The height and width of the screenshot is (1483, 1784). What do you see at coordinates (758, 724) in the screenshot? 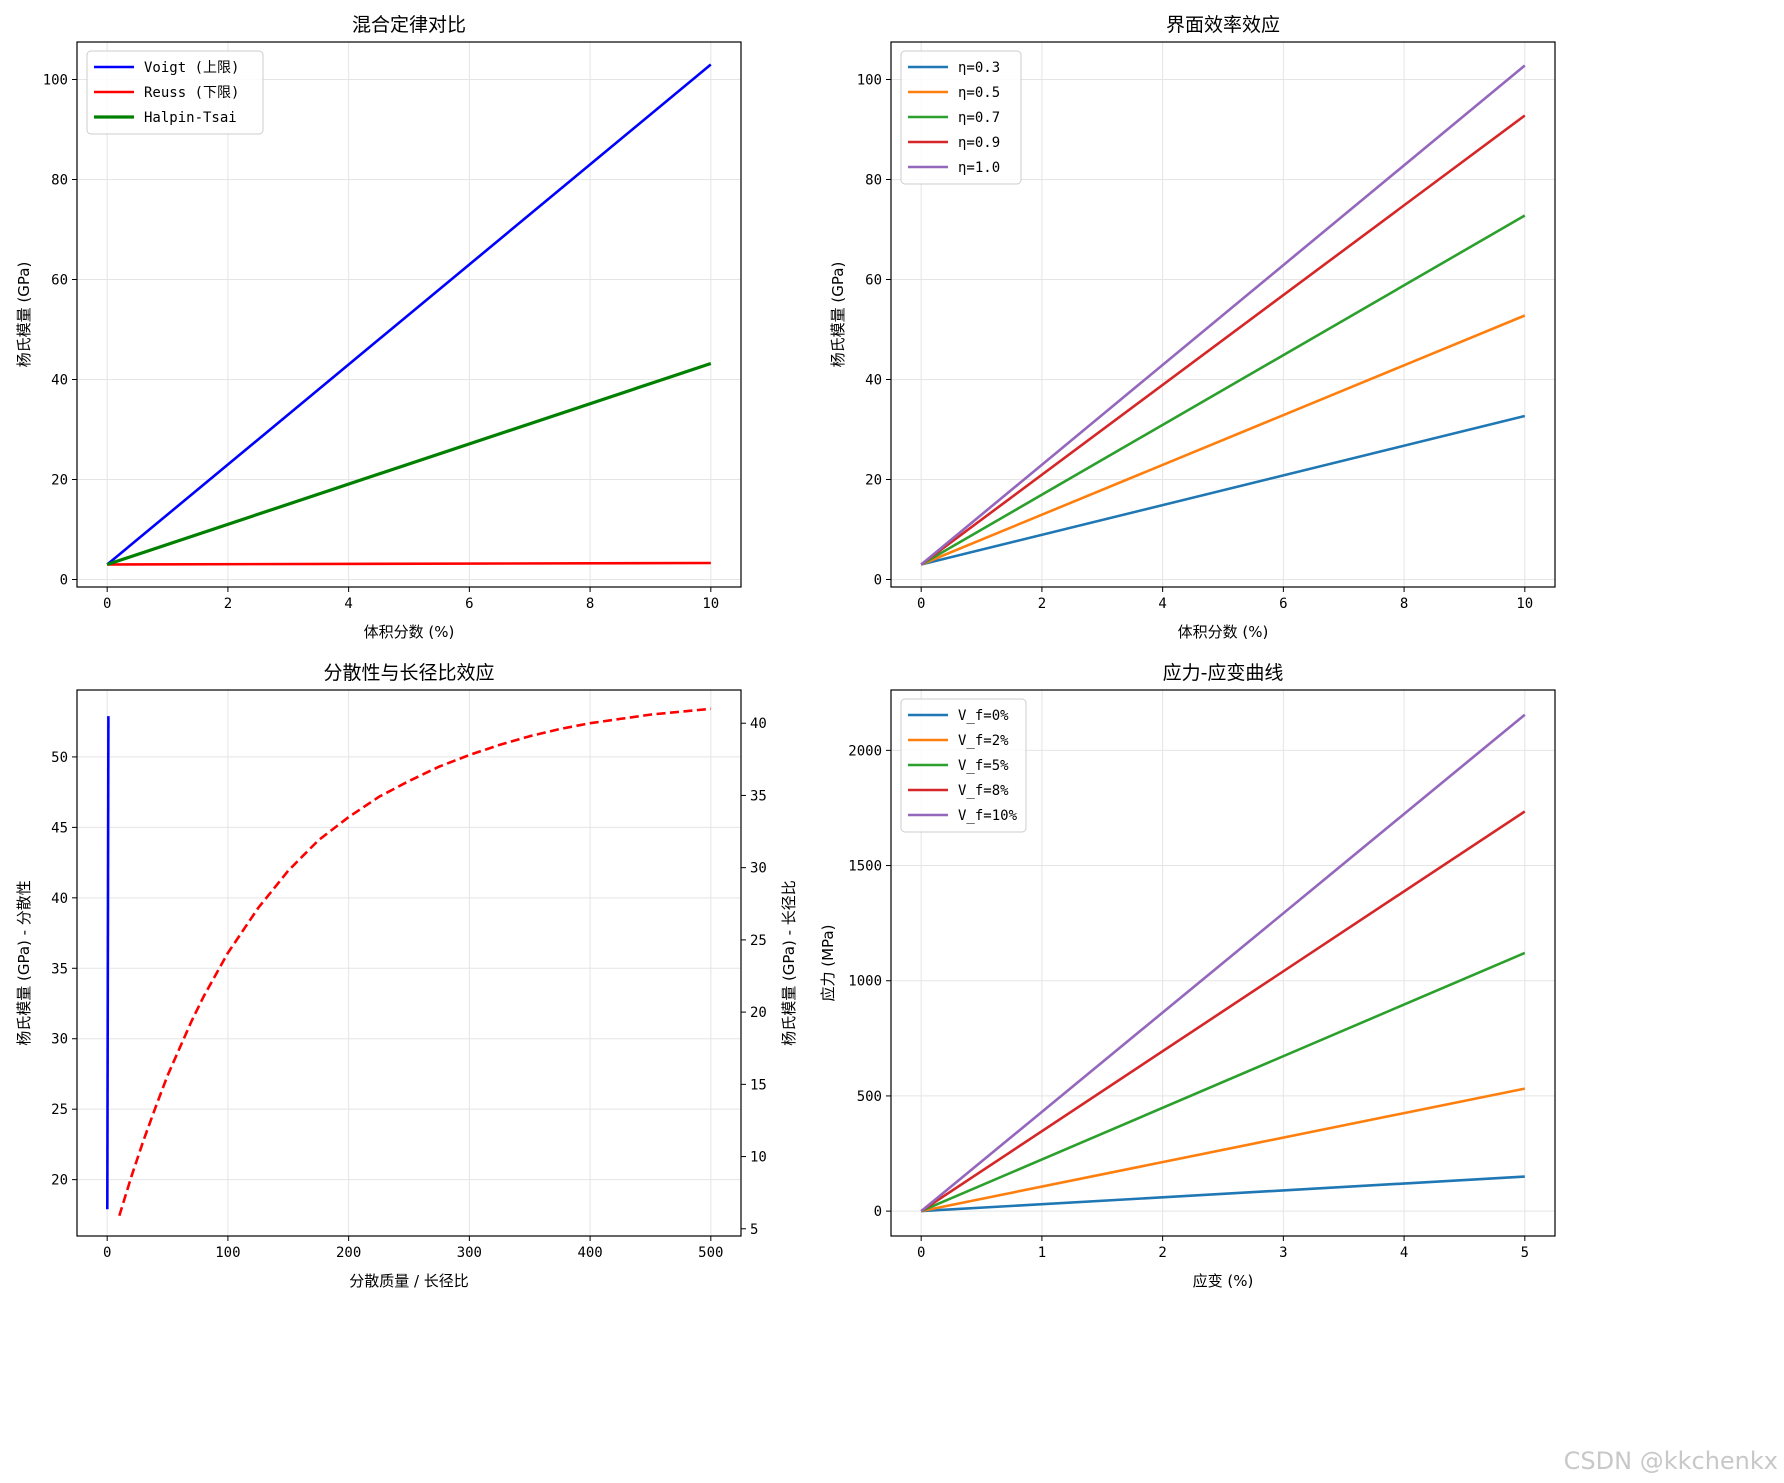
I see `y-right-tick-label: 40` at bounding box center [758, 724].